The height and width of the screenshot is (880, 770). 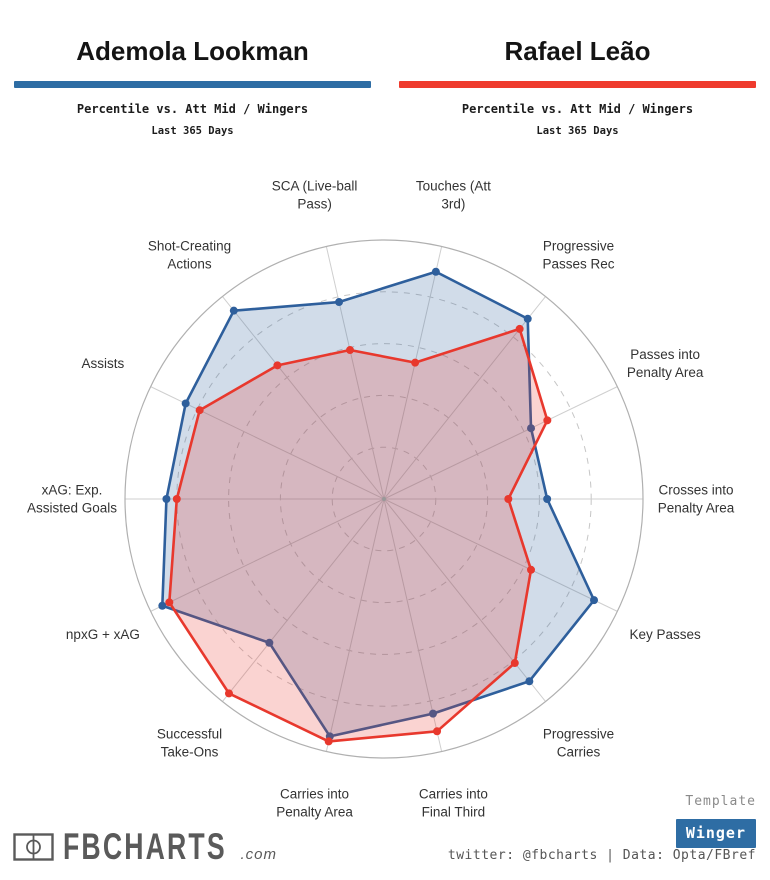 I want to click on axis-label: SCA (Live-ball Pass), so click(x=315, y=194).